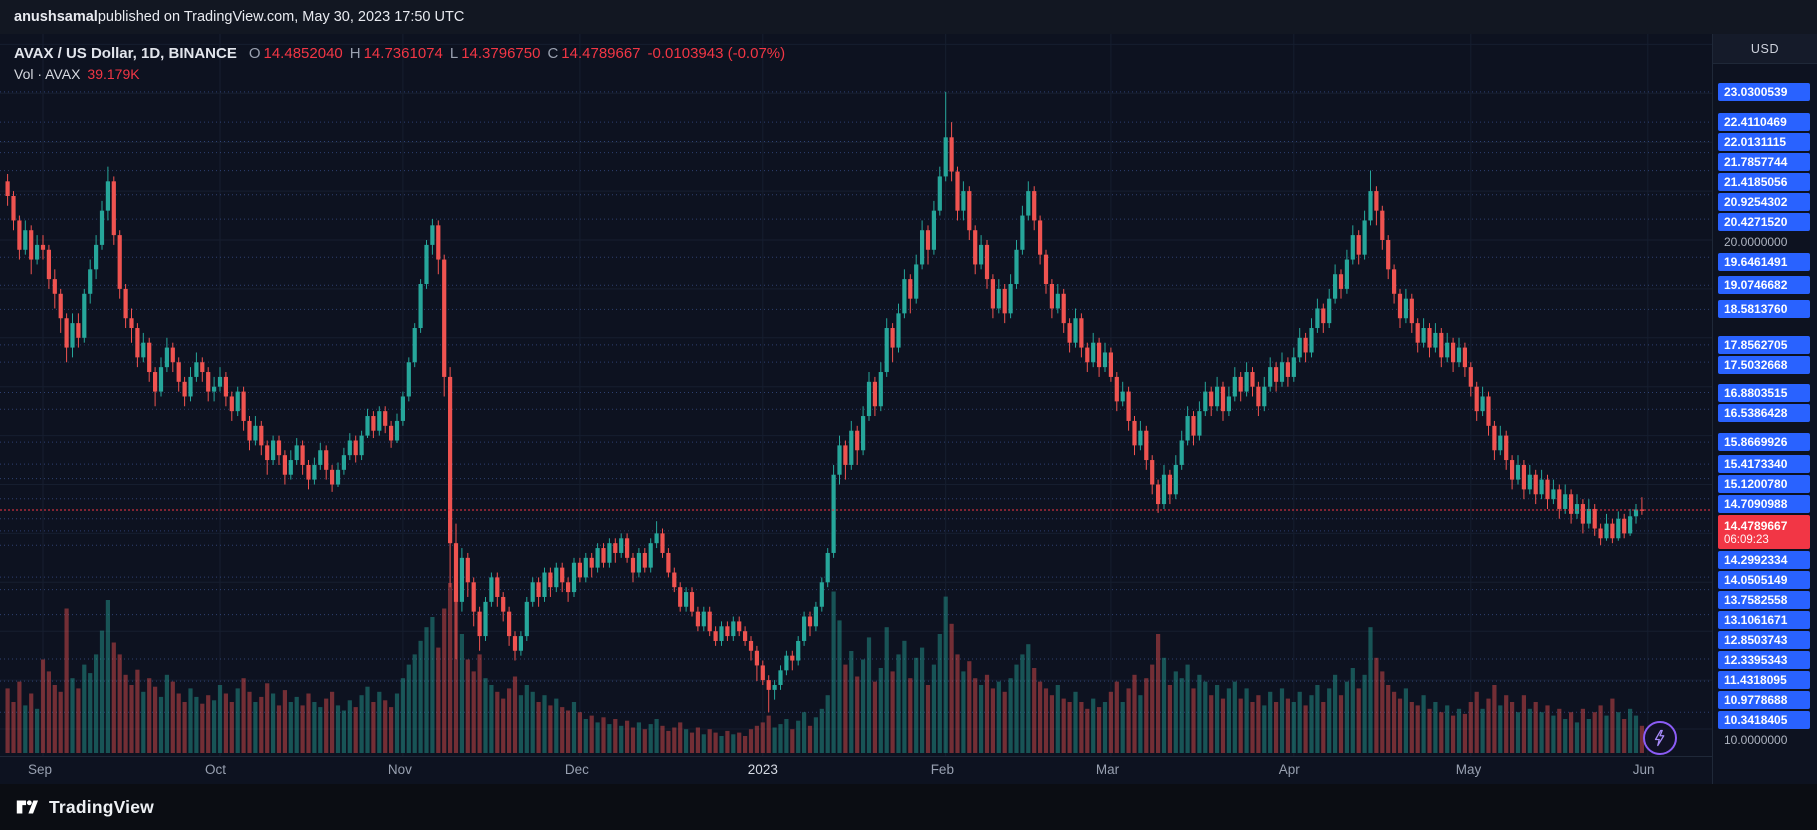 The width and height of the screenshot is (1817, 830). Describe the element at coordinates (576, 769) in the screenshot. I see `time-axis-label: Dec` at that location.